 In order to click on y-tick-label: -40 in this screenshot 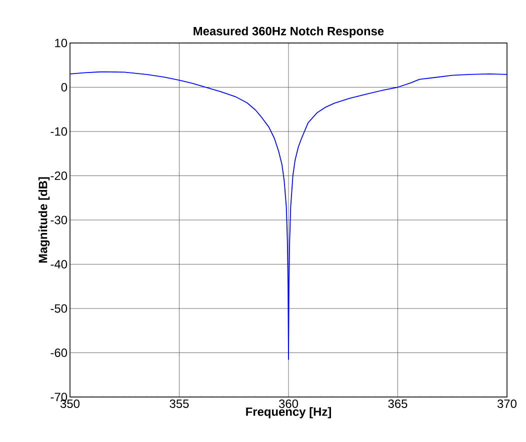, I will do `click(59, 264)`.